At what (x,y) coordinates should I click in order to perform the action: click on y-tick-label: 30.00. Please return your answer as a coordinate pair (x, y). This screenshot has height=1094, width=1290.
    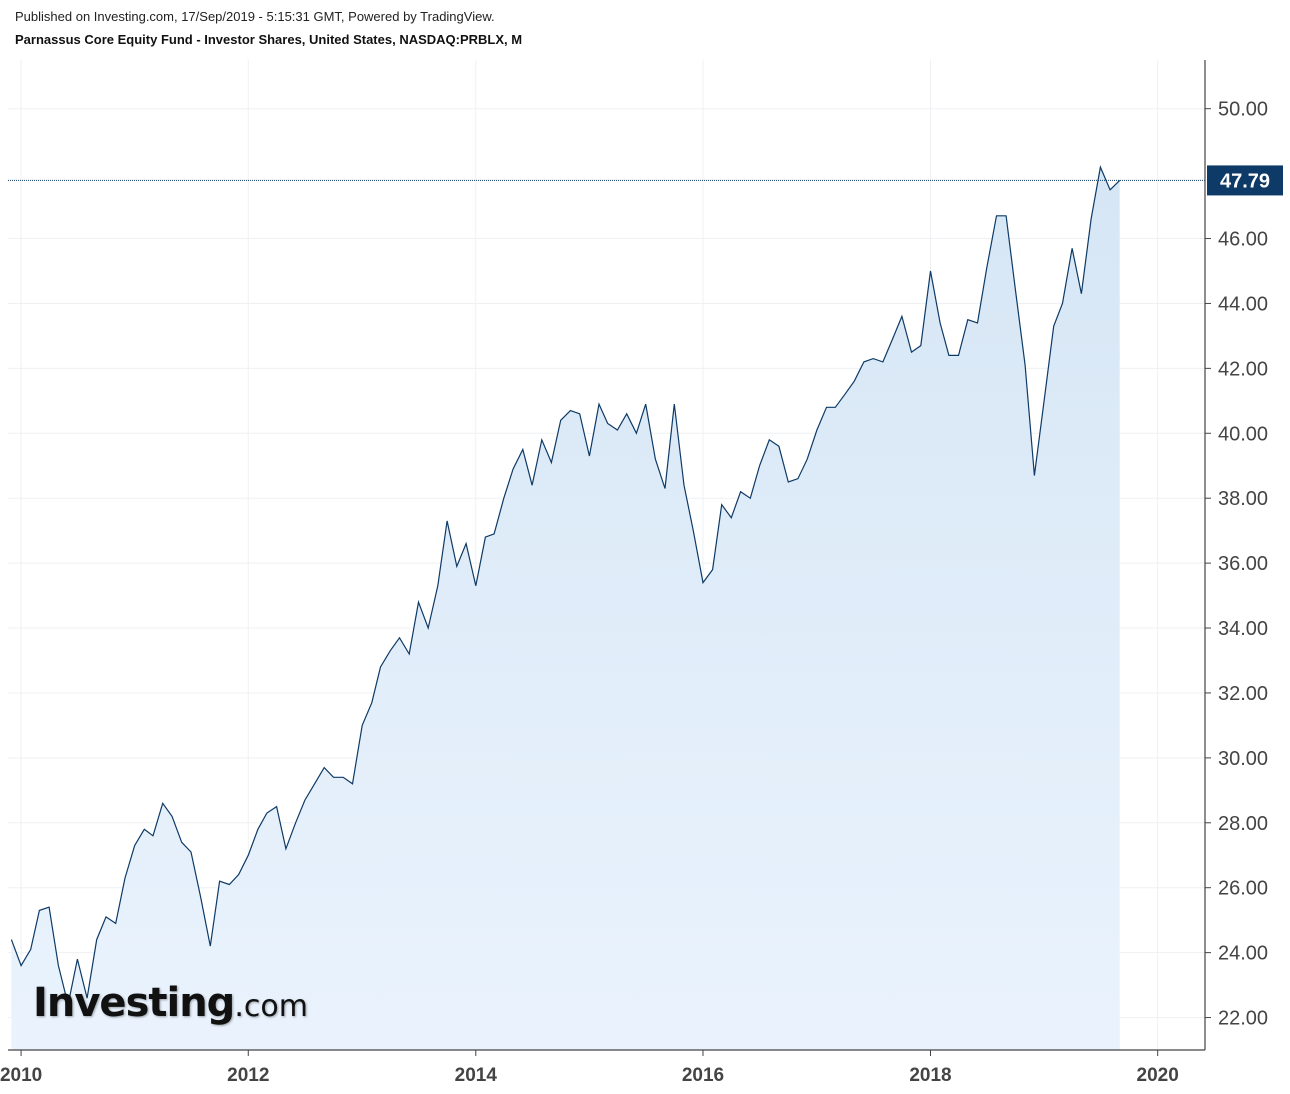
    Looking at the image, I should click on (1243, 759).